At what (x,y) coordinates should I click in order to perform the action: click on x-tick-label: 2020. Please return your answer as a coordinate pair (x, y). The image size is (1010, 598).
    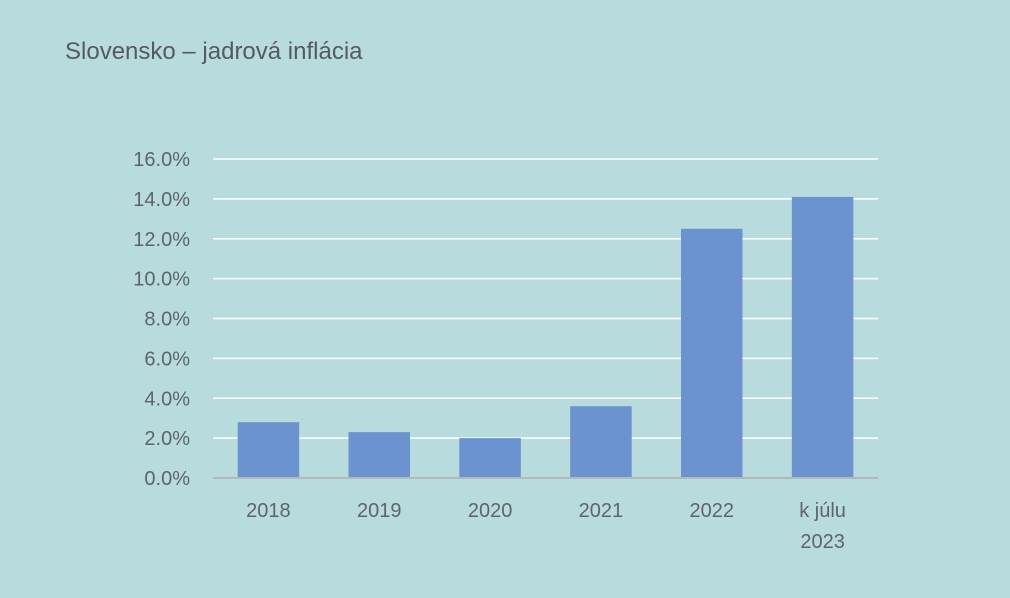
    Looking at the image, I should click on (490, 511).